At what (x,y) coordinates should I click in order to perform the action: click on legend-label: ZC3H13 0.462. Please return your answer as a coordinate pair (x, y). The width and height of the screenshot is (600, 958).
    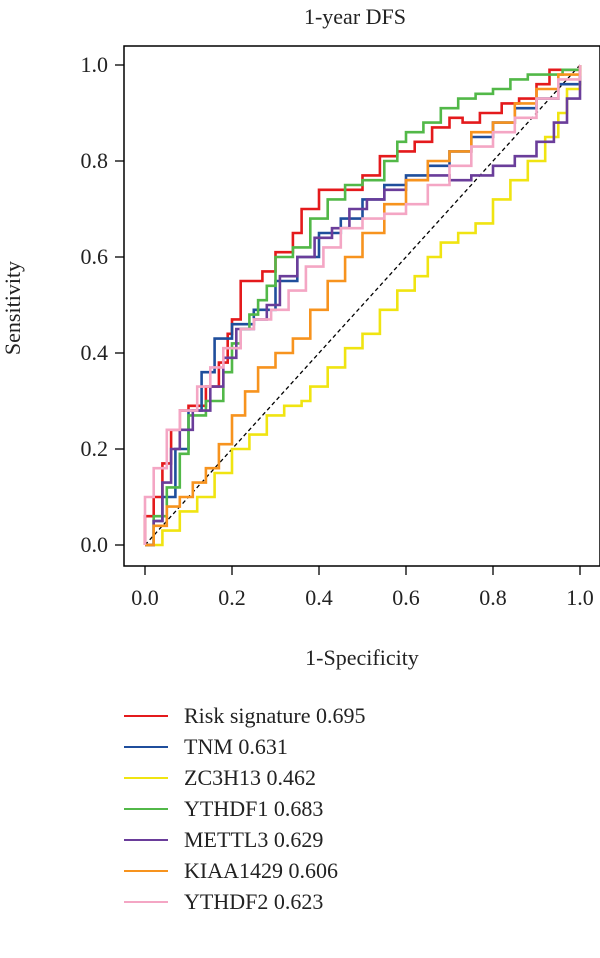
    Looking at the image, I should click on (250, 777).